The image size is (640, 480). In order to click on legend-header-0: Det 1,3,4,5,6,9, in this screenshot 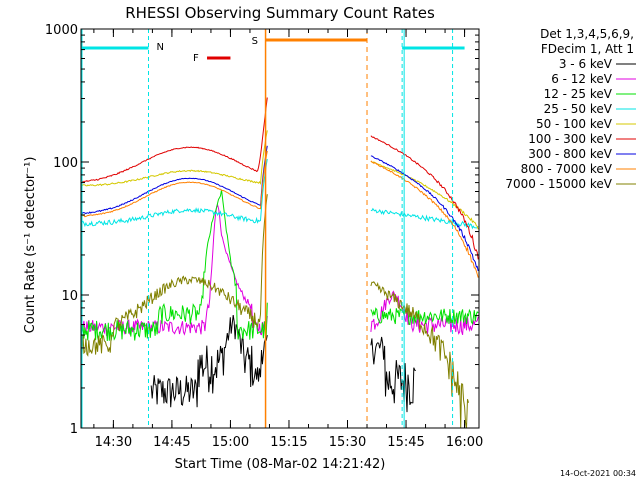, I will do `click(587, 34)`.